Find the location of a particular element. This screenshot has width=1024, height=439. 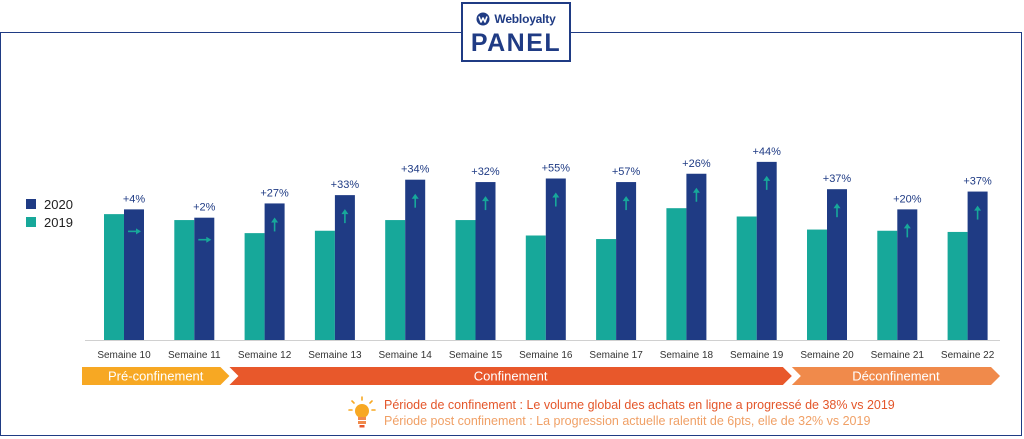

x-tick-label: Semaine 13 is located at coordinates (335, 355).